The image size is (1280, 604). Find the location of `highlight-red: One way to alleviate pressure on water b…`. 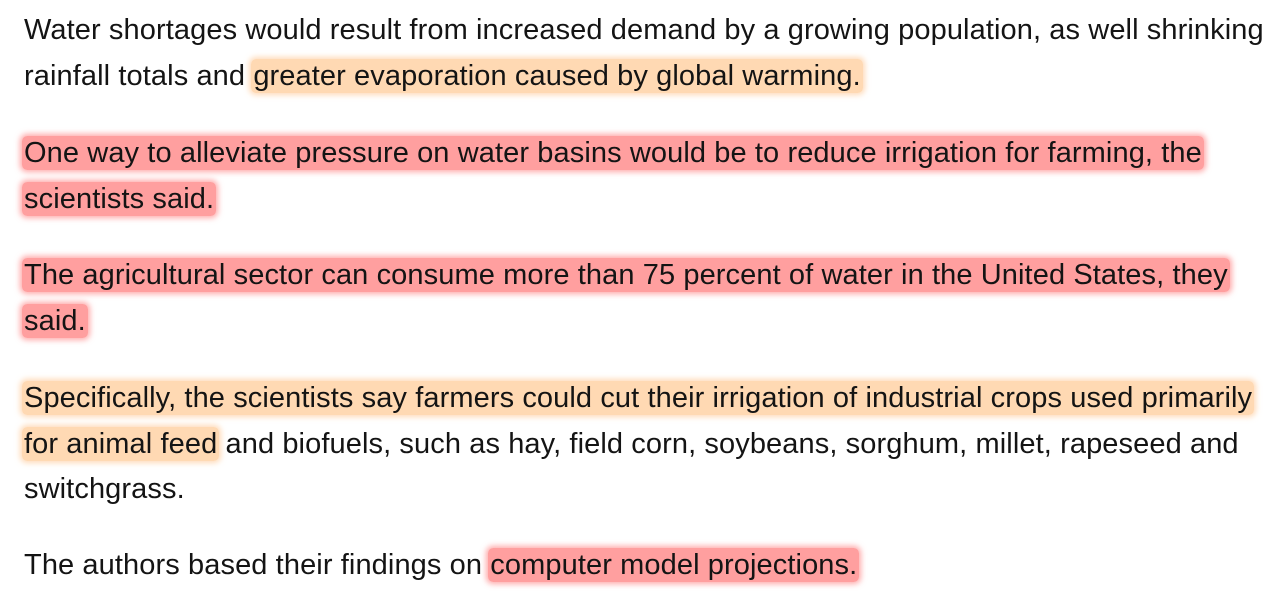

highlight-red: One way to alleviate pressure on water b… is located at coordinates (613, 176).